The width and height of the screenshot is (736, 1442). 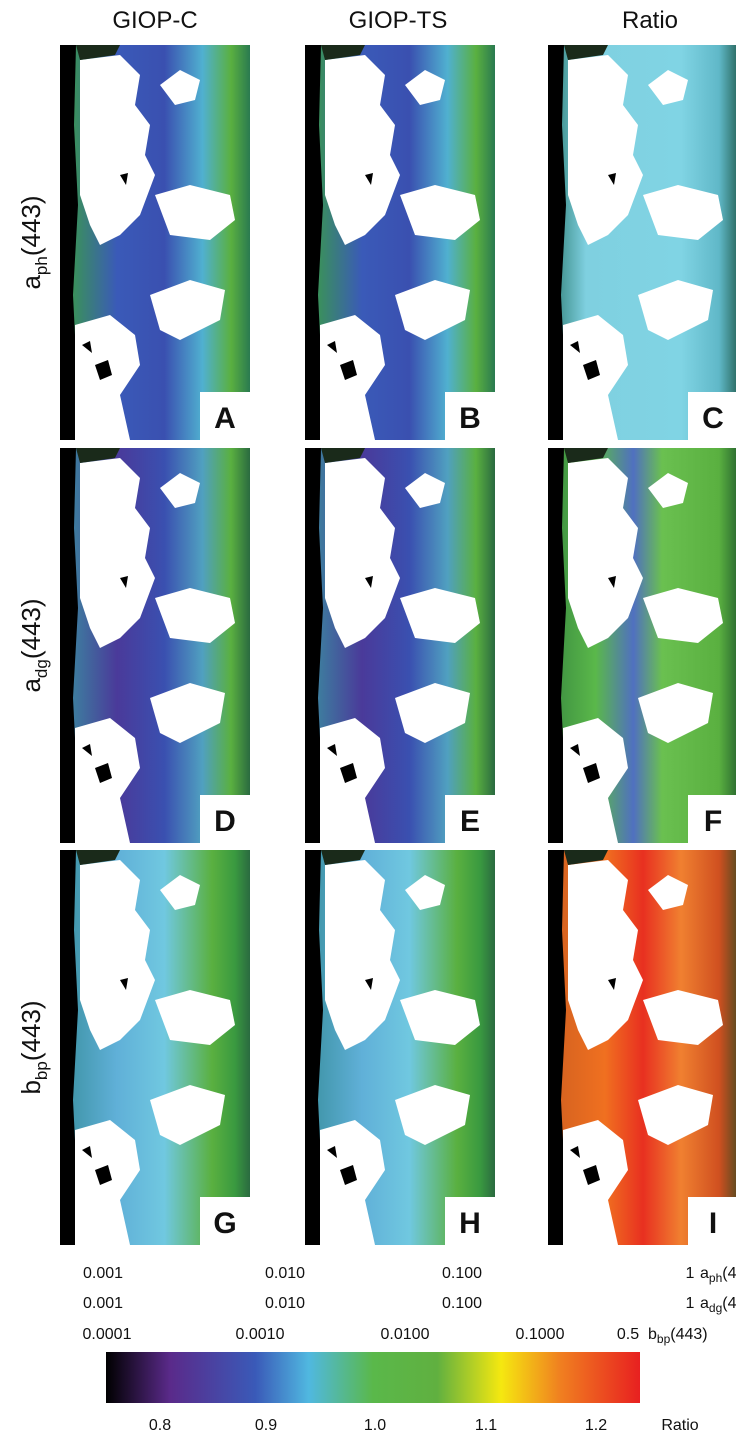 What do you see at coordinates (642, 242) in the screenshot?
I see `map-panel: C` at bounding box center [642, 242].